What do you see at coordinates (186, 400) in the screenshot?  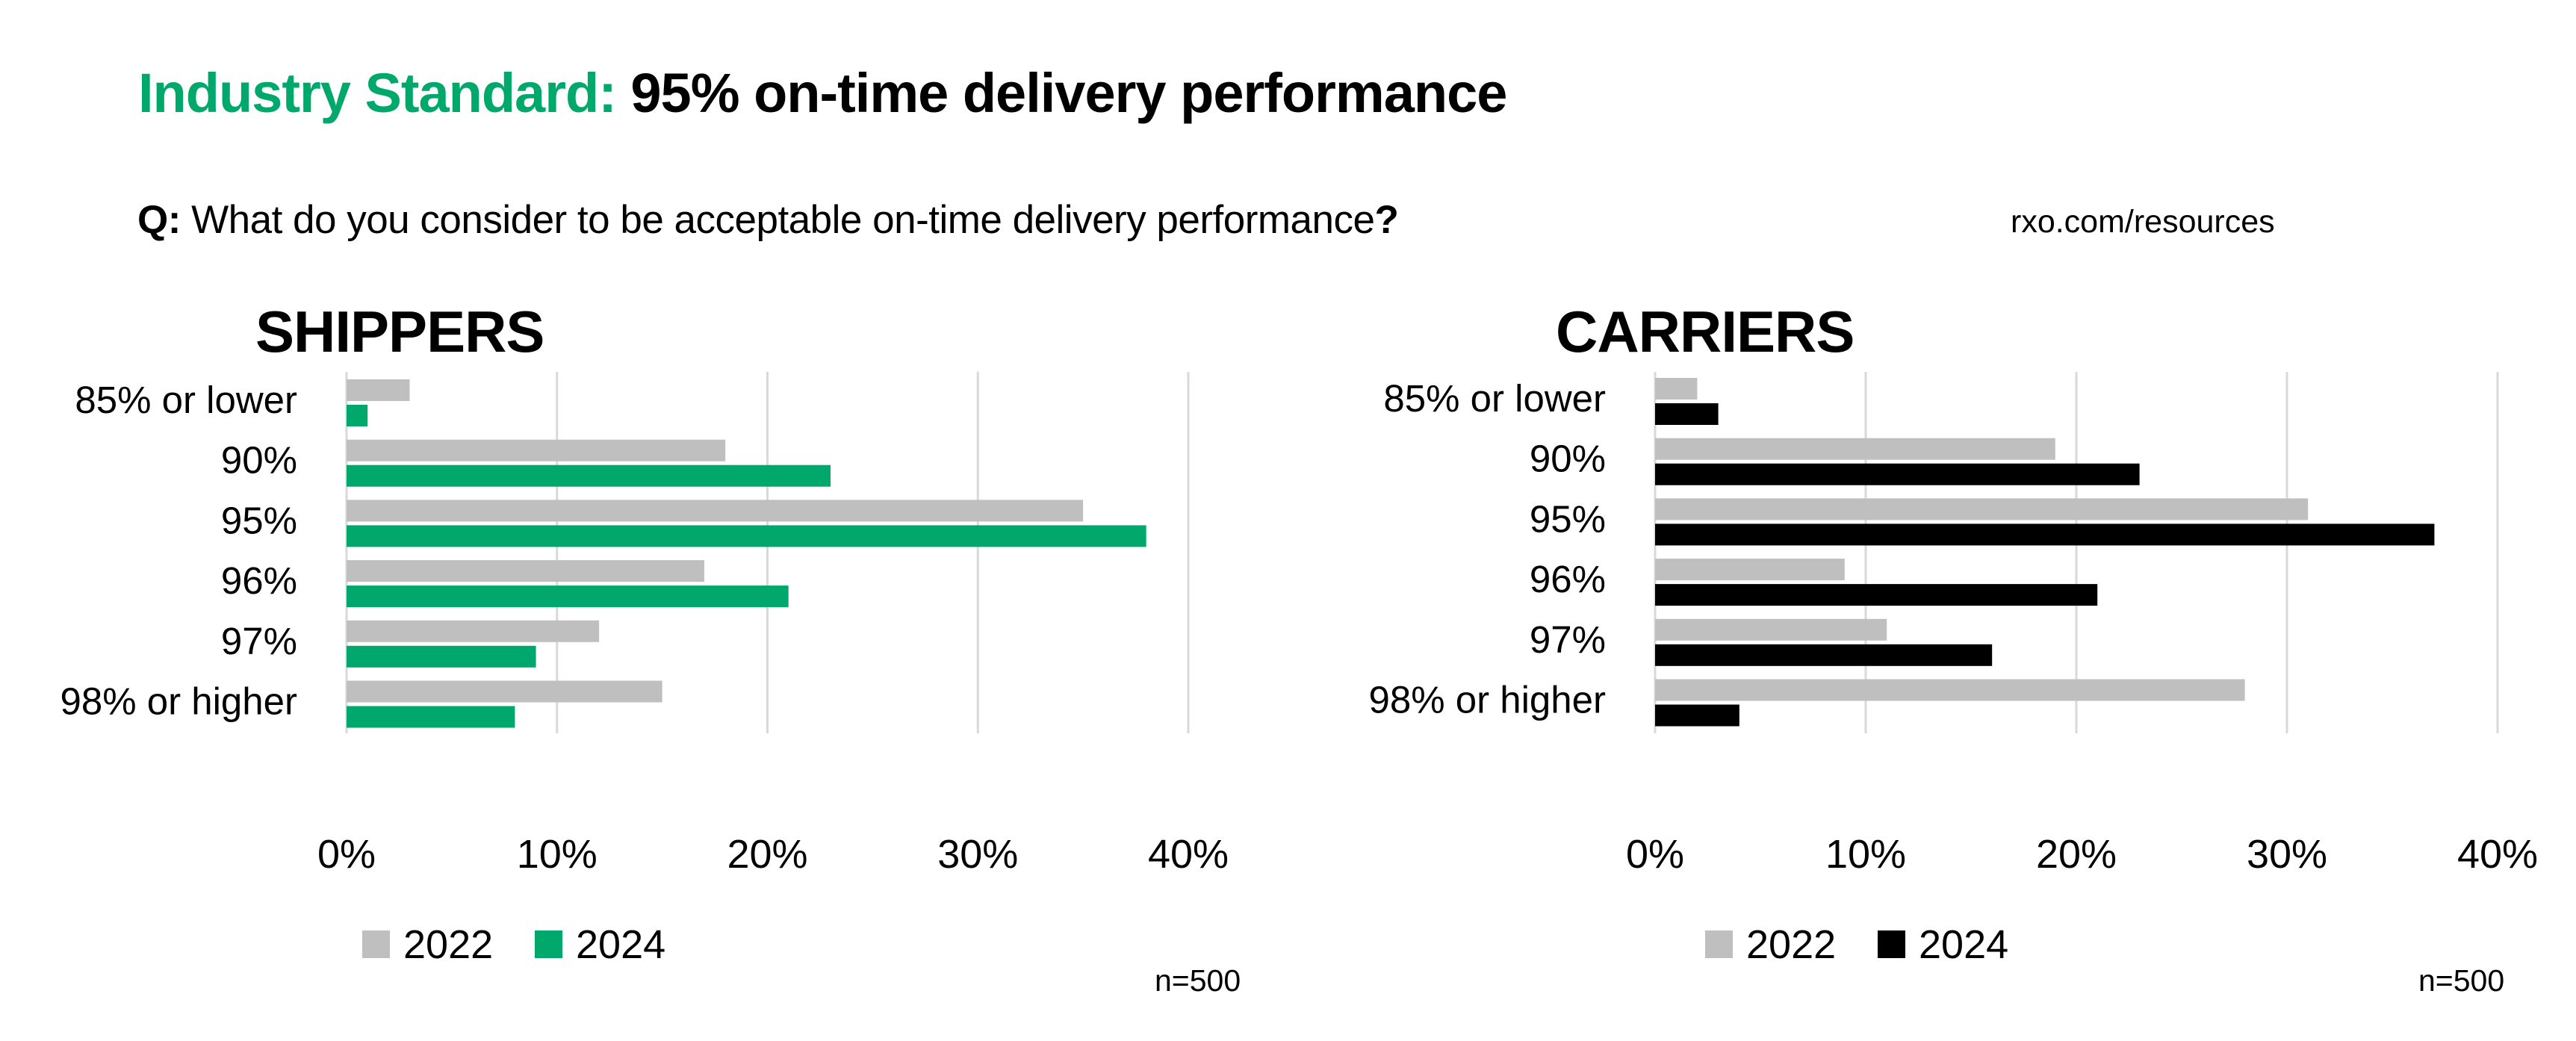 I see `shippers-category-label: 85% or lower` at bounding box center [186, 400].